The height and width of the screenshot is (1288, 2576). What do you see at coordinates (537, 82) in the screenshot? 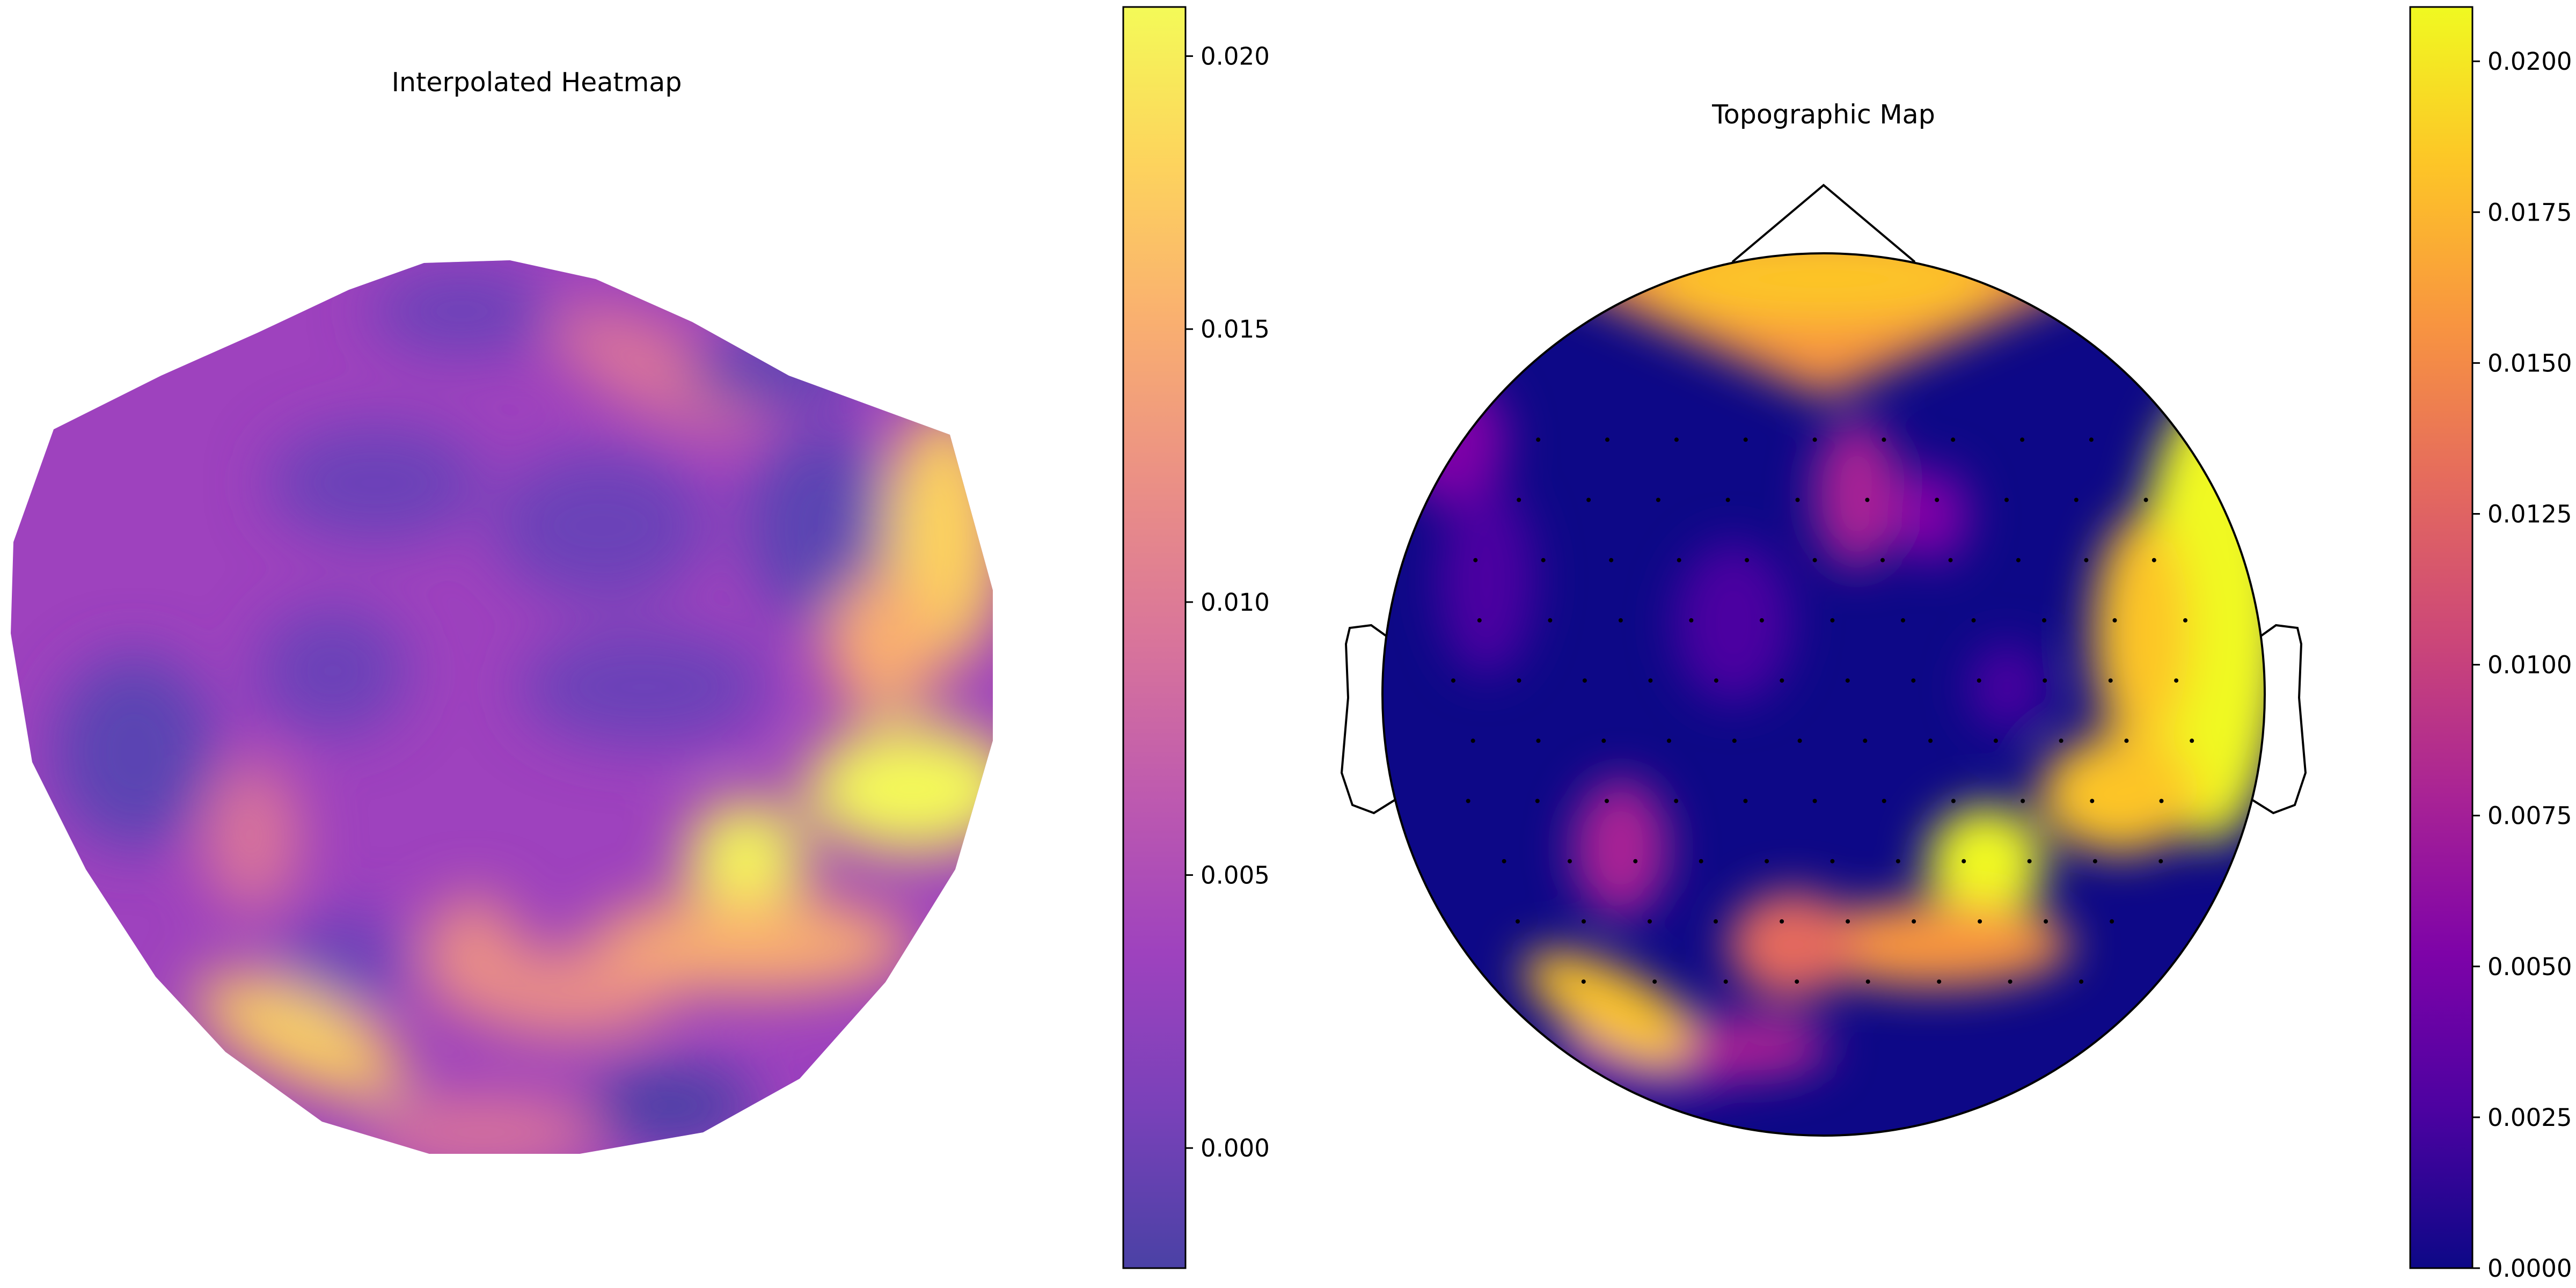
I see `left-chart-title: Interpolated Heatmap` at bounding box center [537, 82].